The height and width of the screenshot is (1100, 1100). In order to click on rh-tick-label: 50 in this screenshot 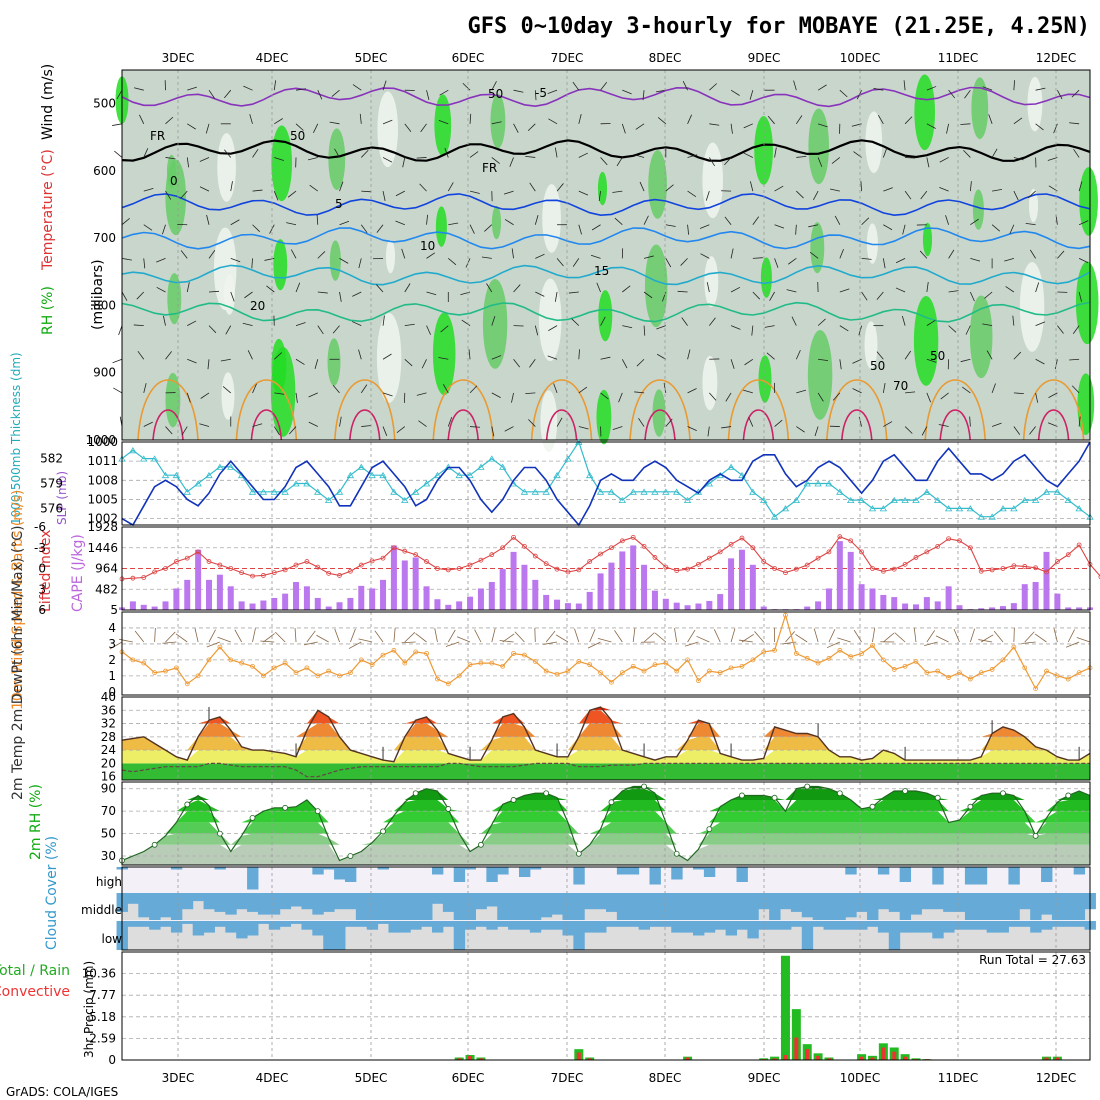, I will do `click(108, 834)`.